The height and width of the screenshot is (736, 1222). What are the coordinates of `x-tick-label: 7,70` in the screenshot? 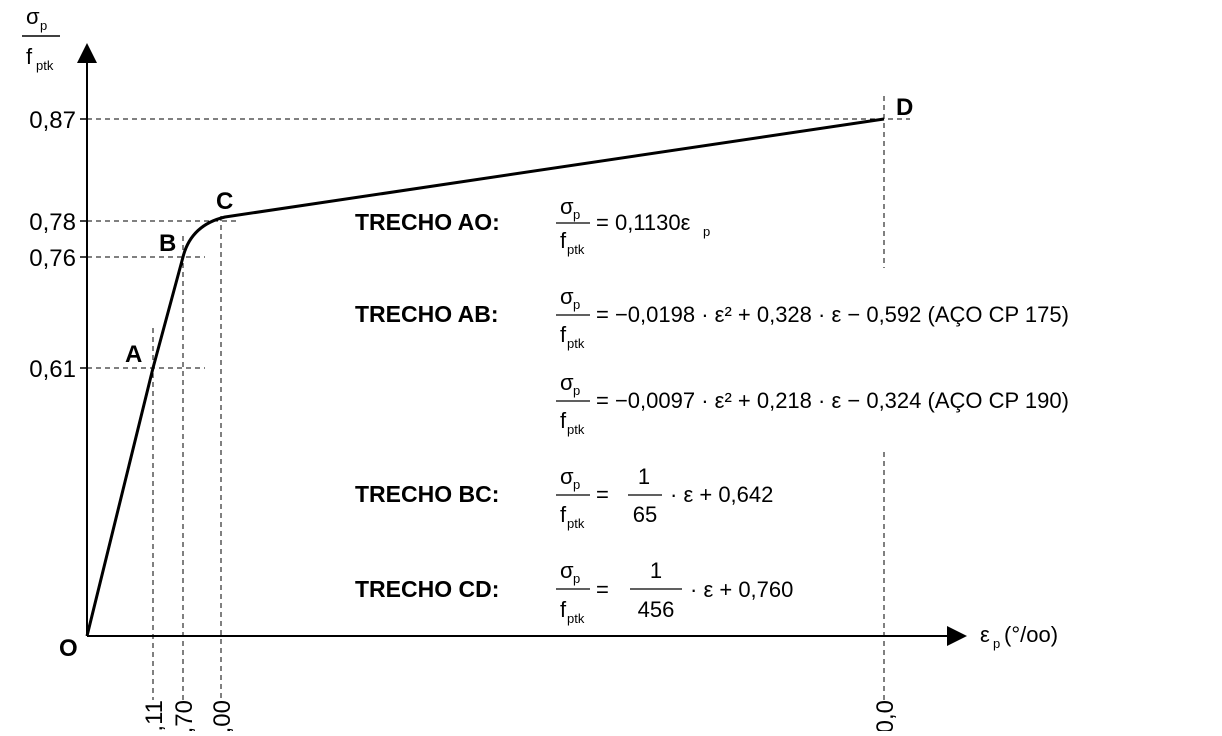 It's located at (184, 715).